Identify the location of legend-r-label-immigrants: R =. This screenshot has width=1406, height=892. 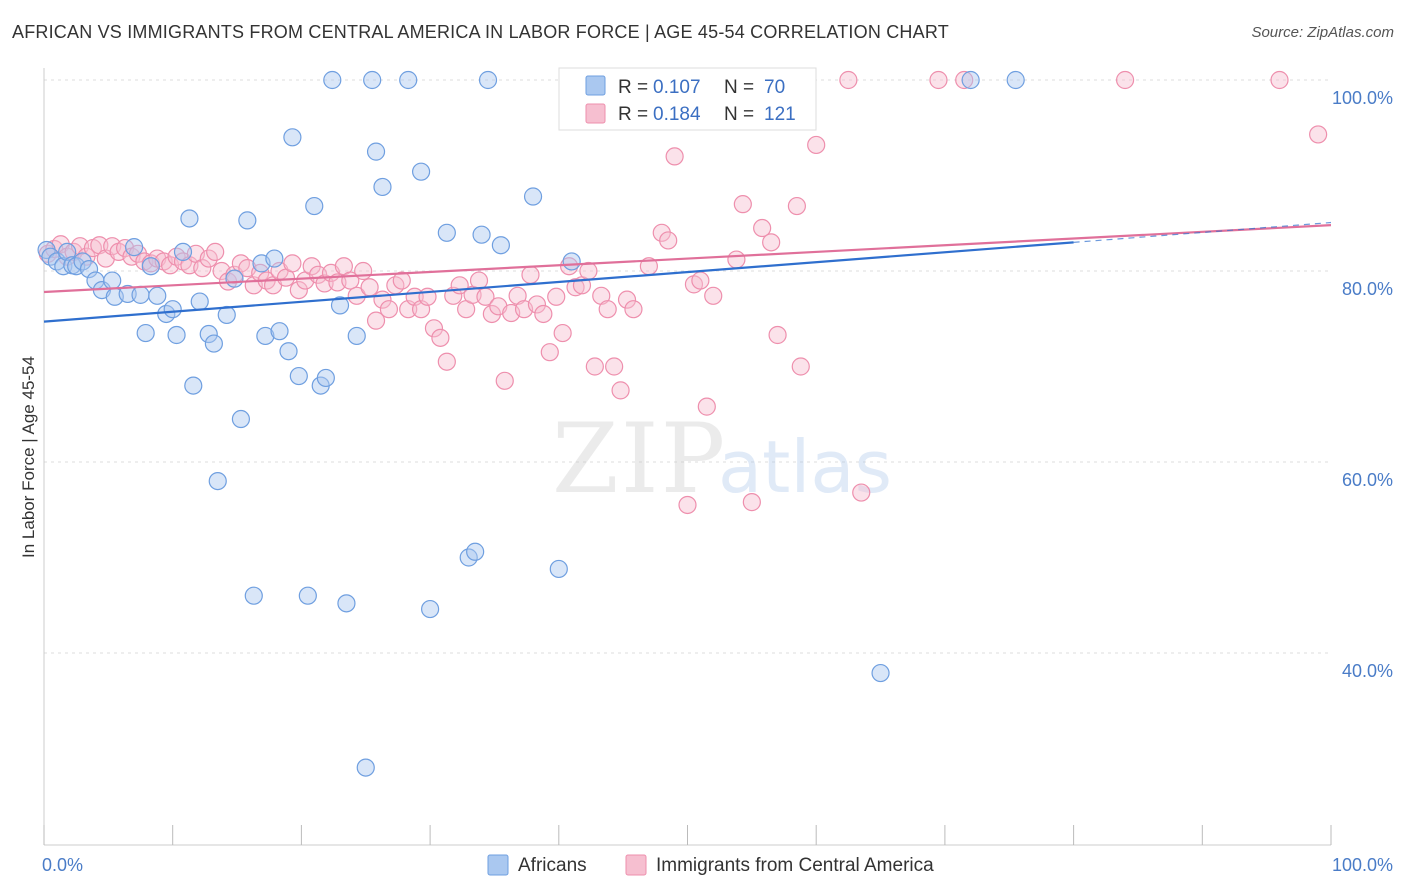
(635, 114).